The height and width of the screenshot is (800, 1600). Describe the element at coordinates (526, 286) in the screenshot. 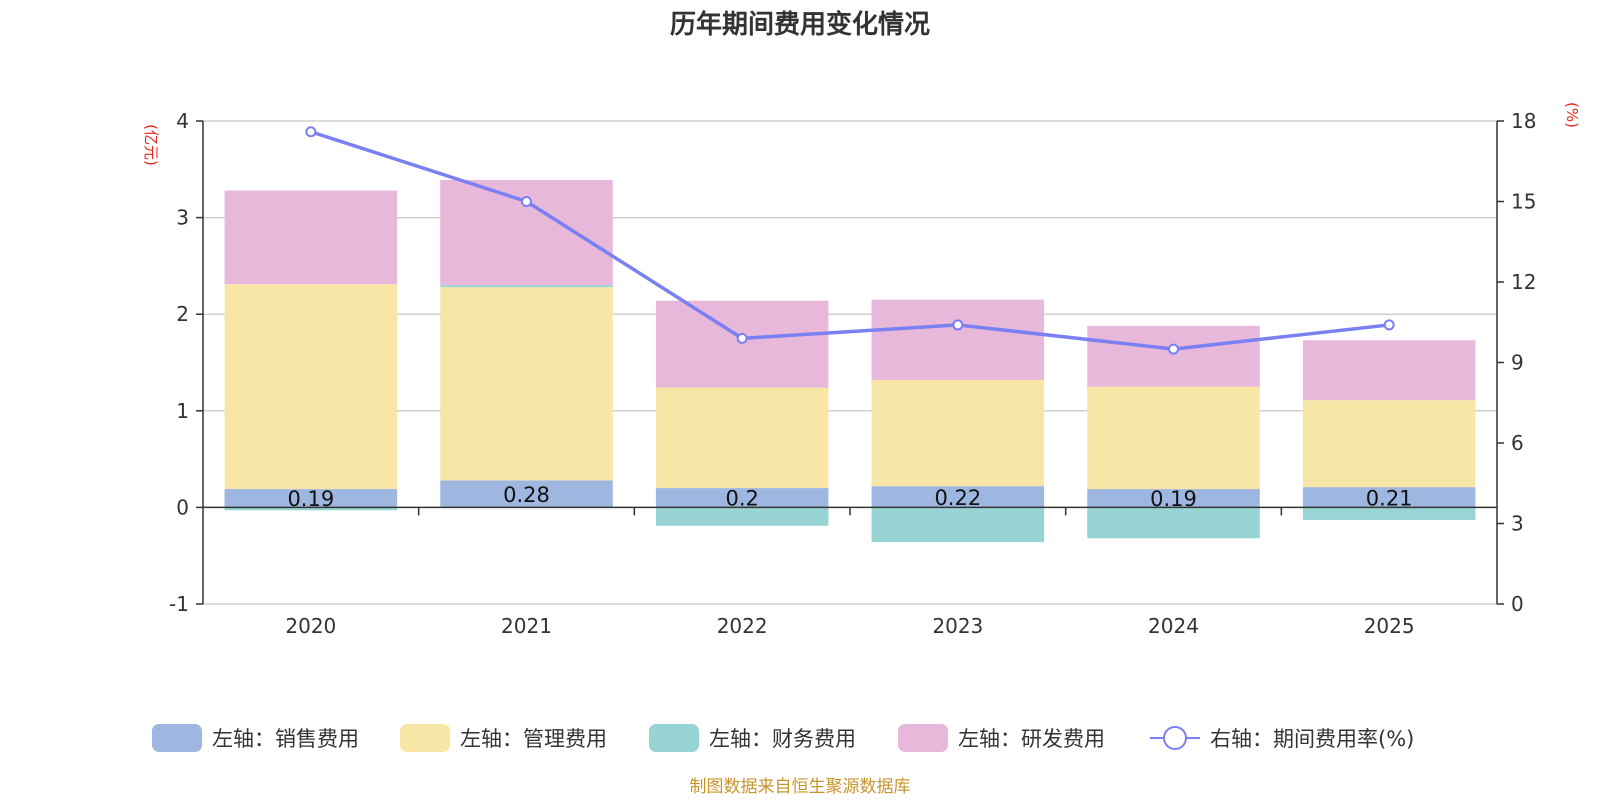

I see `bar-s2-2021` at that location.